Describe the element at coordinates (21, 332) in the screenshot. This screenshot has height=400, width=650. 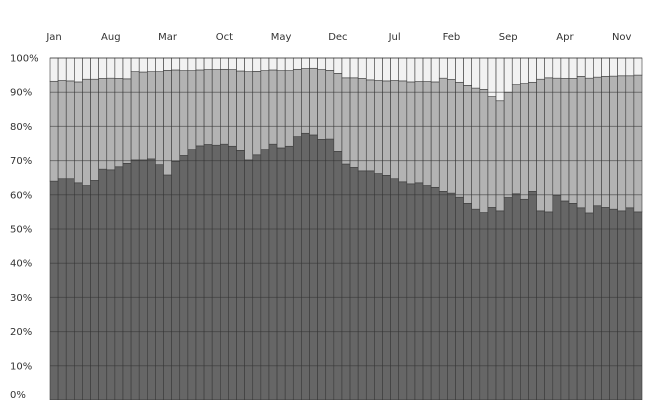
I see `y-tick-label: 20%` at that location.